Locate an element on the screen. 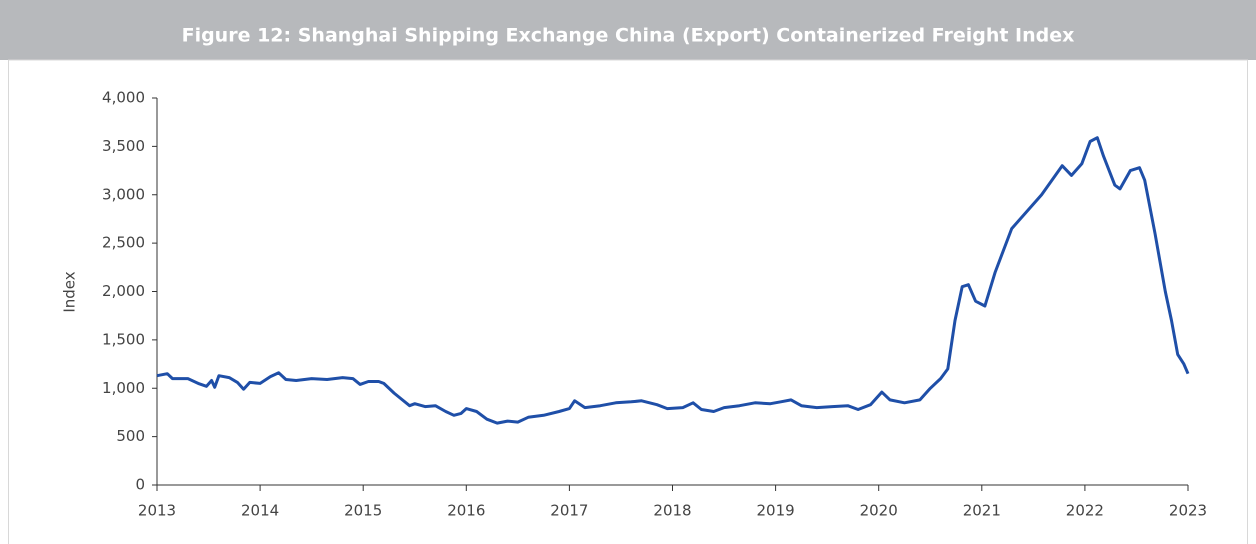 This screenshot has height=544, width=1256. y-tick-label: 500 is located at coordinates (130, 436).